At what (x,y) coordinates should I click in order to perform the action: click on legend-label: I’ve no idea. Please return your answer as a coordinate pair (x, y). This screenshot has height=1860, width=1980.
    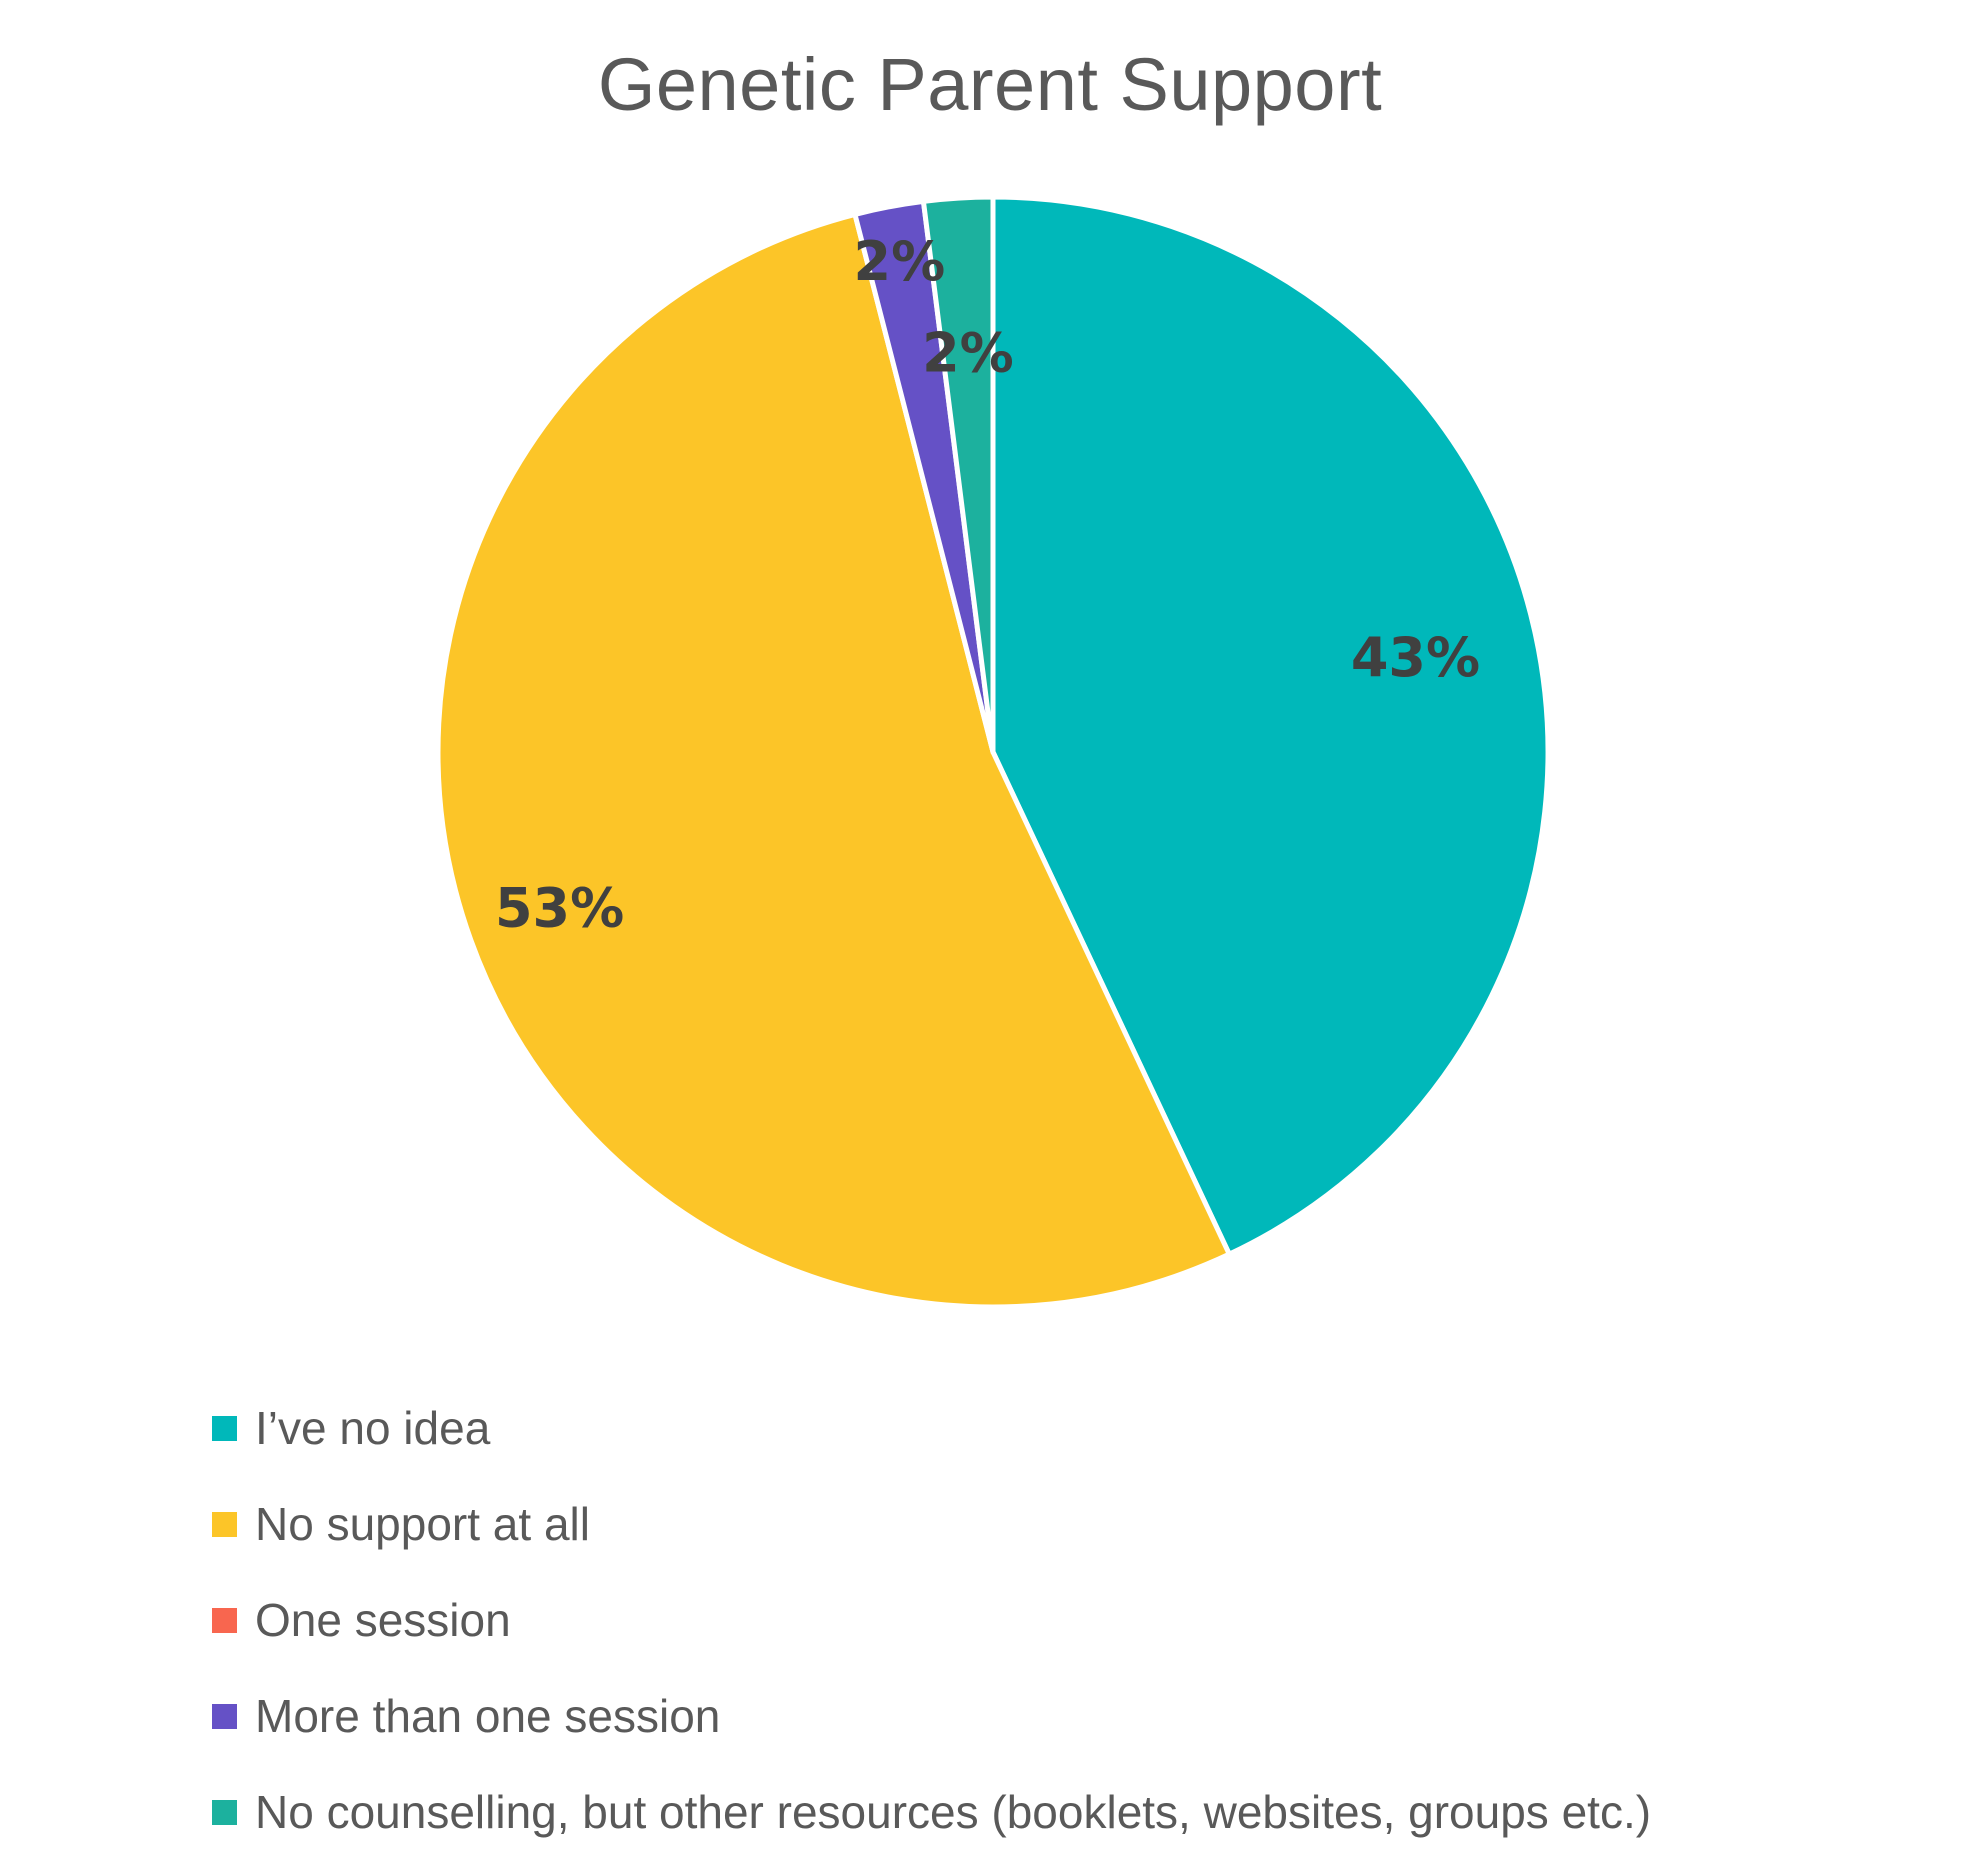
    Looking at the image, I should click on (373, 1428).